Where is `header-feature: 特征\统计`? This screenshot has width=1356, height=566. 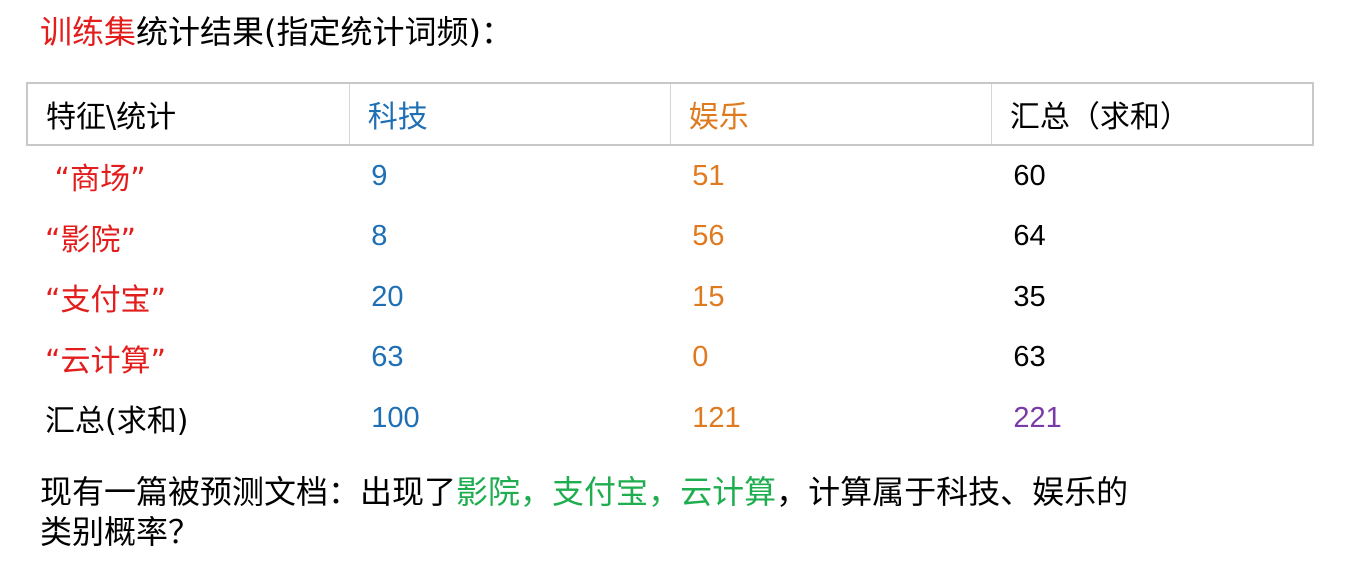 header-feature: 特征\统计 is located at coordinates (187, 114).